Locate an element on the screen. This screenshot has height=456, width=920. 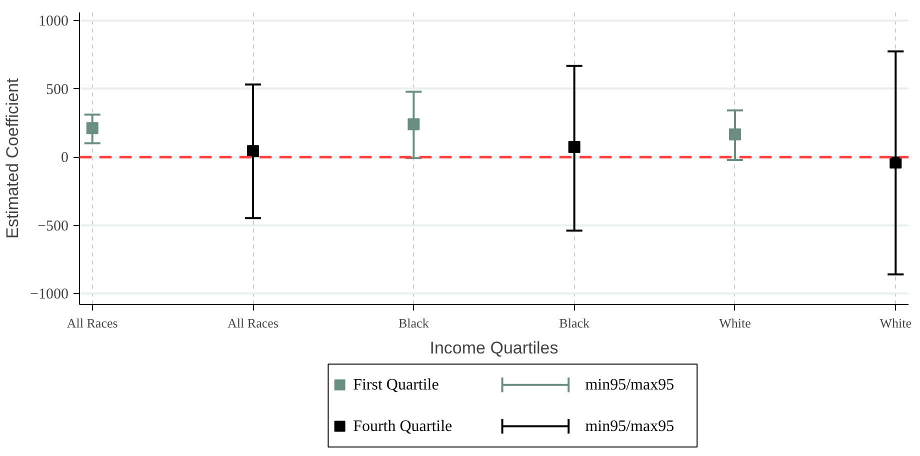
legend-label: First Quartile is located at coordinates (396, 385).